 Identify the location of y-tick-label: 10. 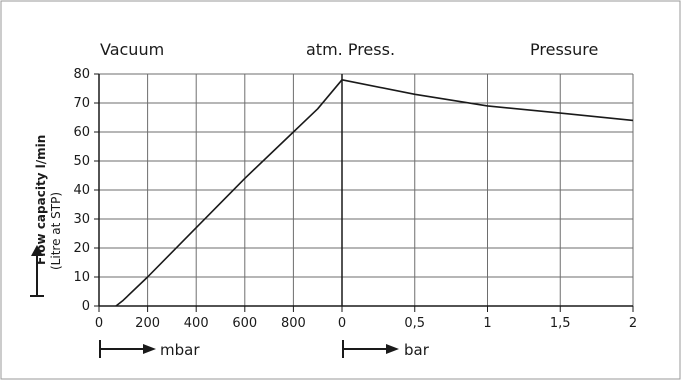
(81, 277).